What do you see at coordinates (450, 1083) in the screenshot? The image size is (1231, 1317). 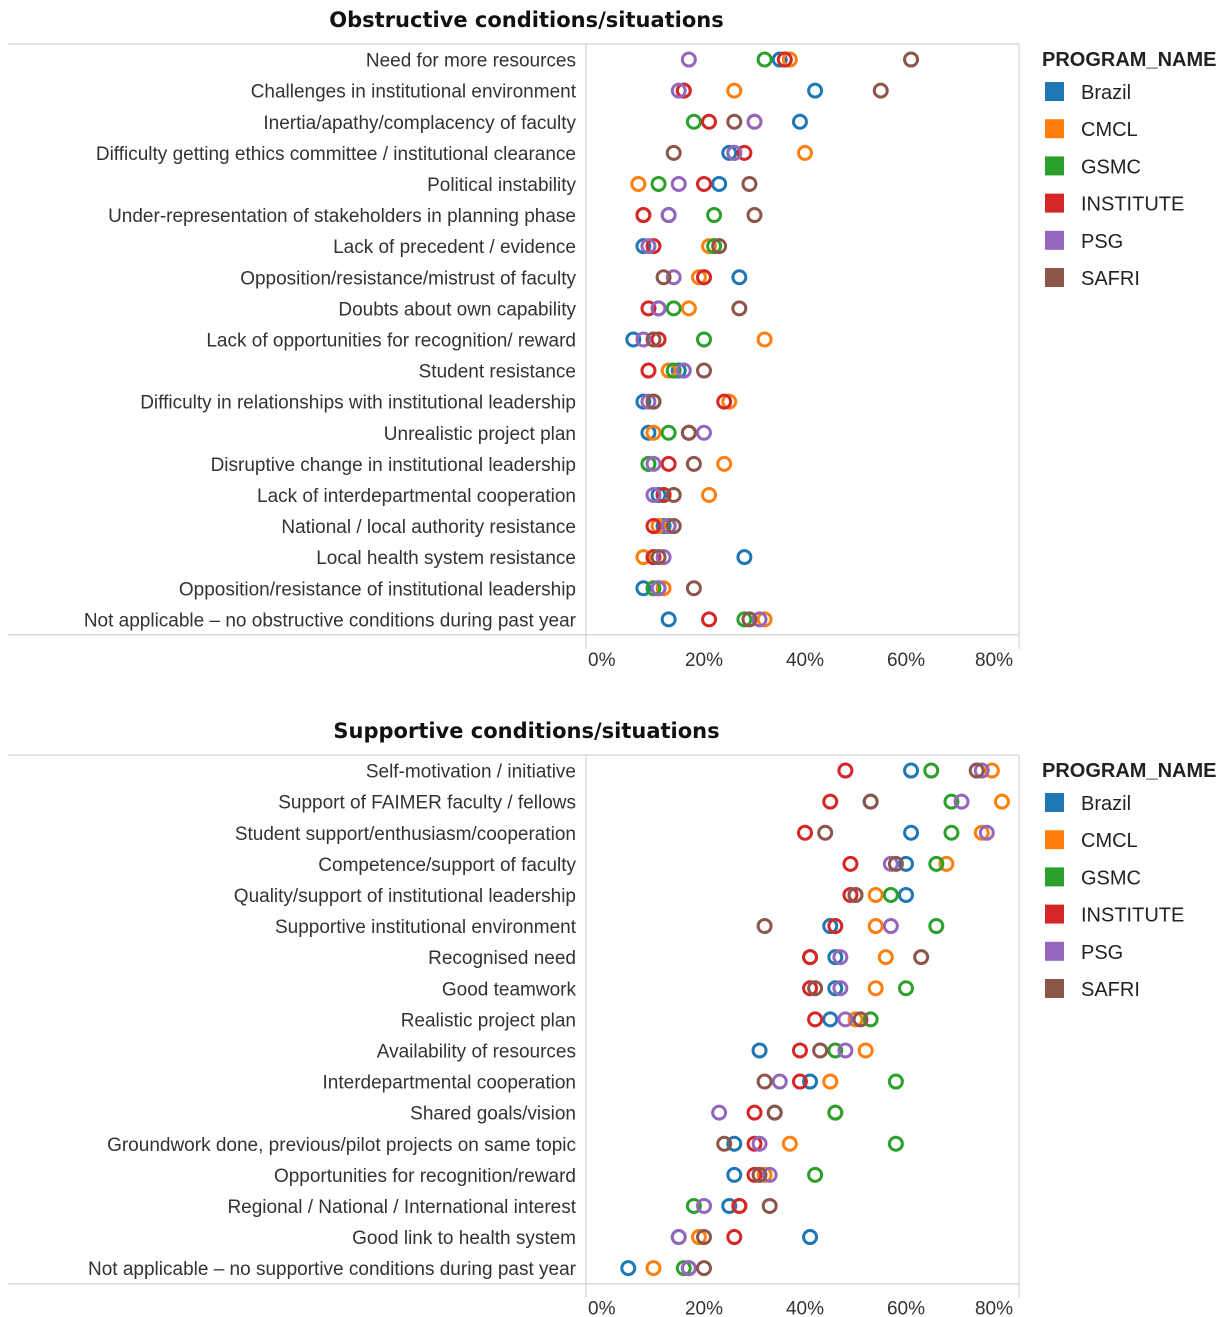 I see `category-label: Interdepartmental cooperation` at bounding box center [450, 1083].